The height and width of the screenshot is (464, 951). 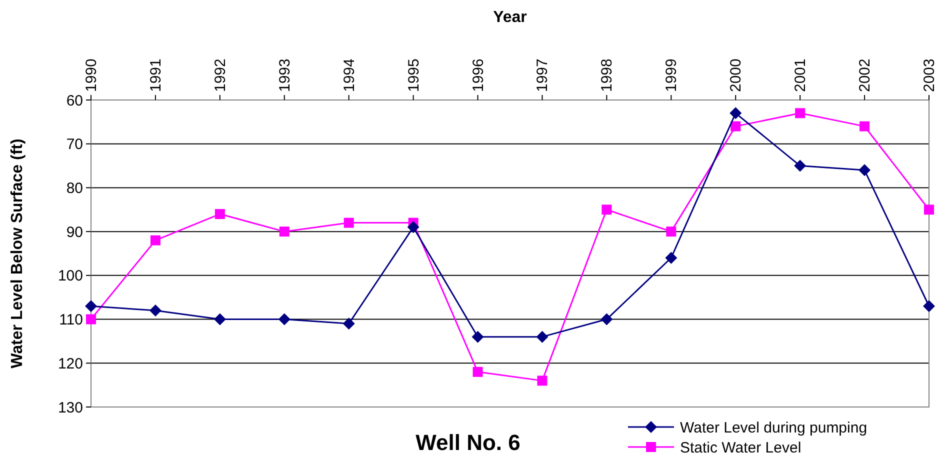 I want to click on x-tick-label: 1996, so click(x=478, y=75).